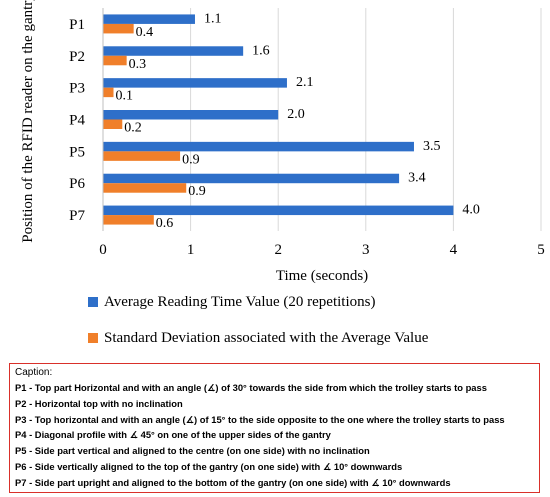  What do you see at coordinates (77, 152) in the screenshot?
I see `y-tick-label: P5` at bounding box center [77, 152].